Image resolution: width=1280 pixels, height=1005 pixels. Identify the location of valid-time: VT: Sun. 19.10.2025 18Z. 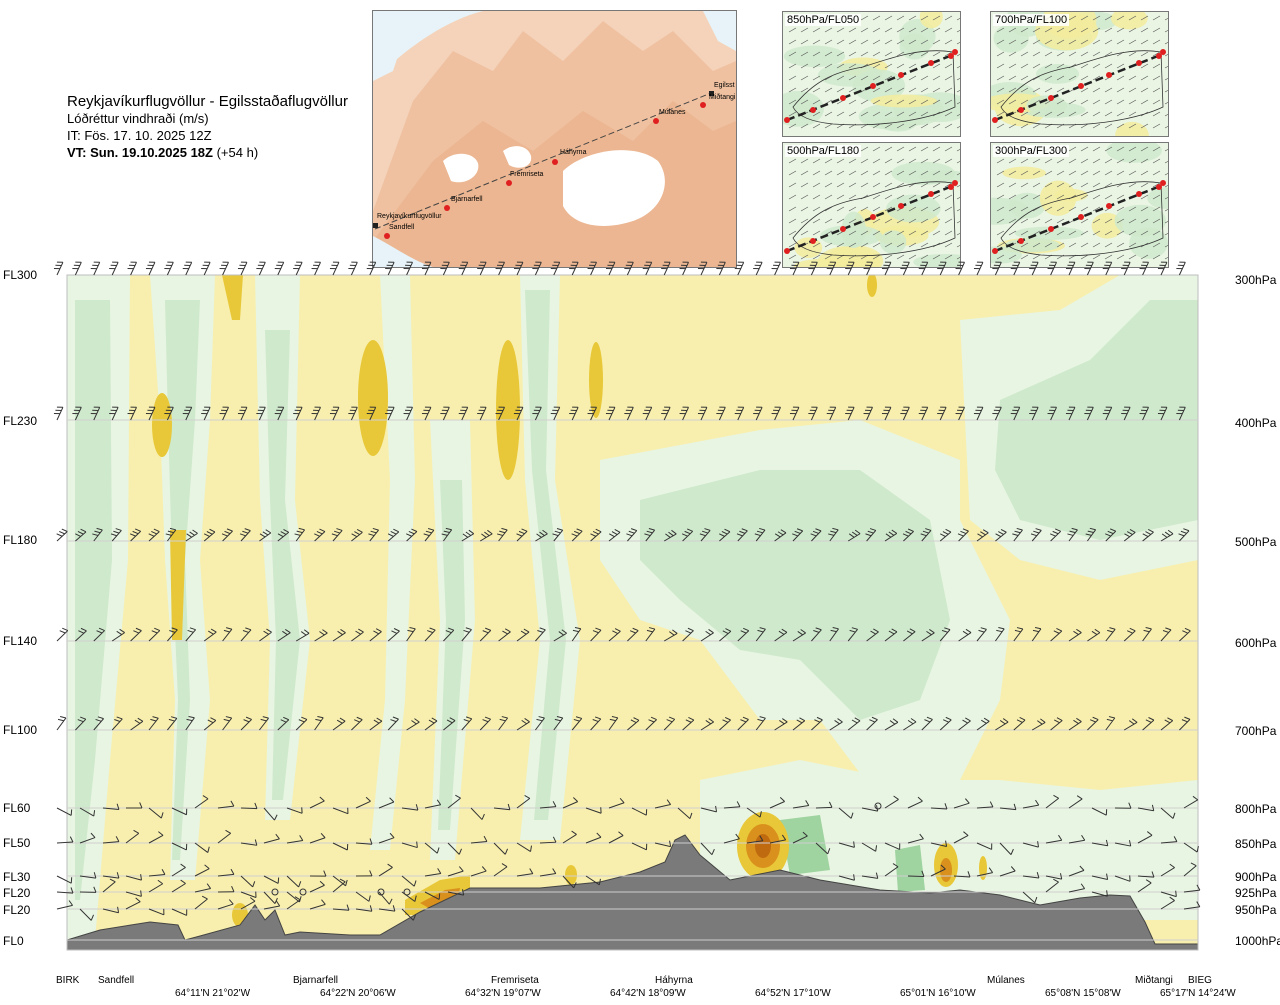
(140, 152).